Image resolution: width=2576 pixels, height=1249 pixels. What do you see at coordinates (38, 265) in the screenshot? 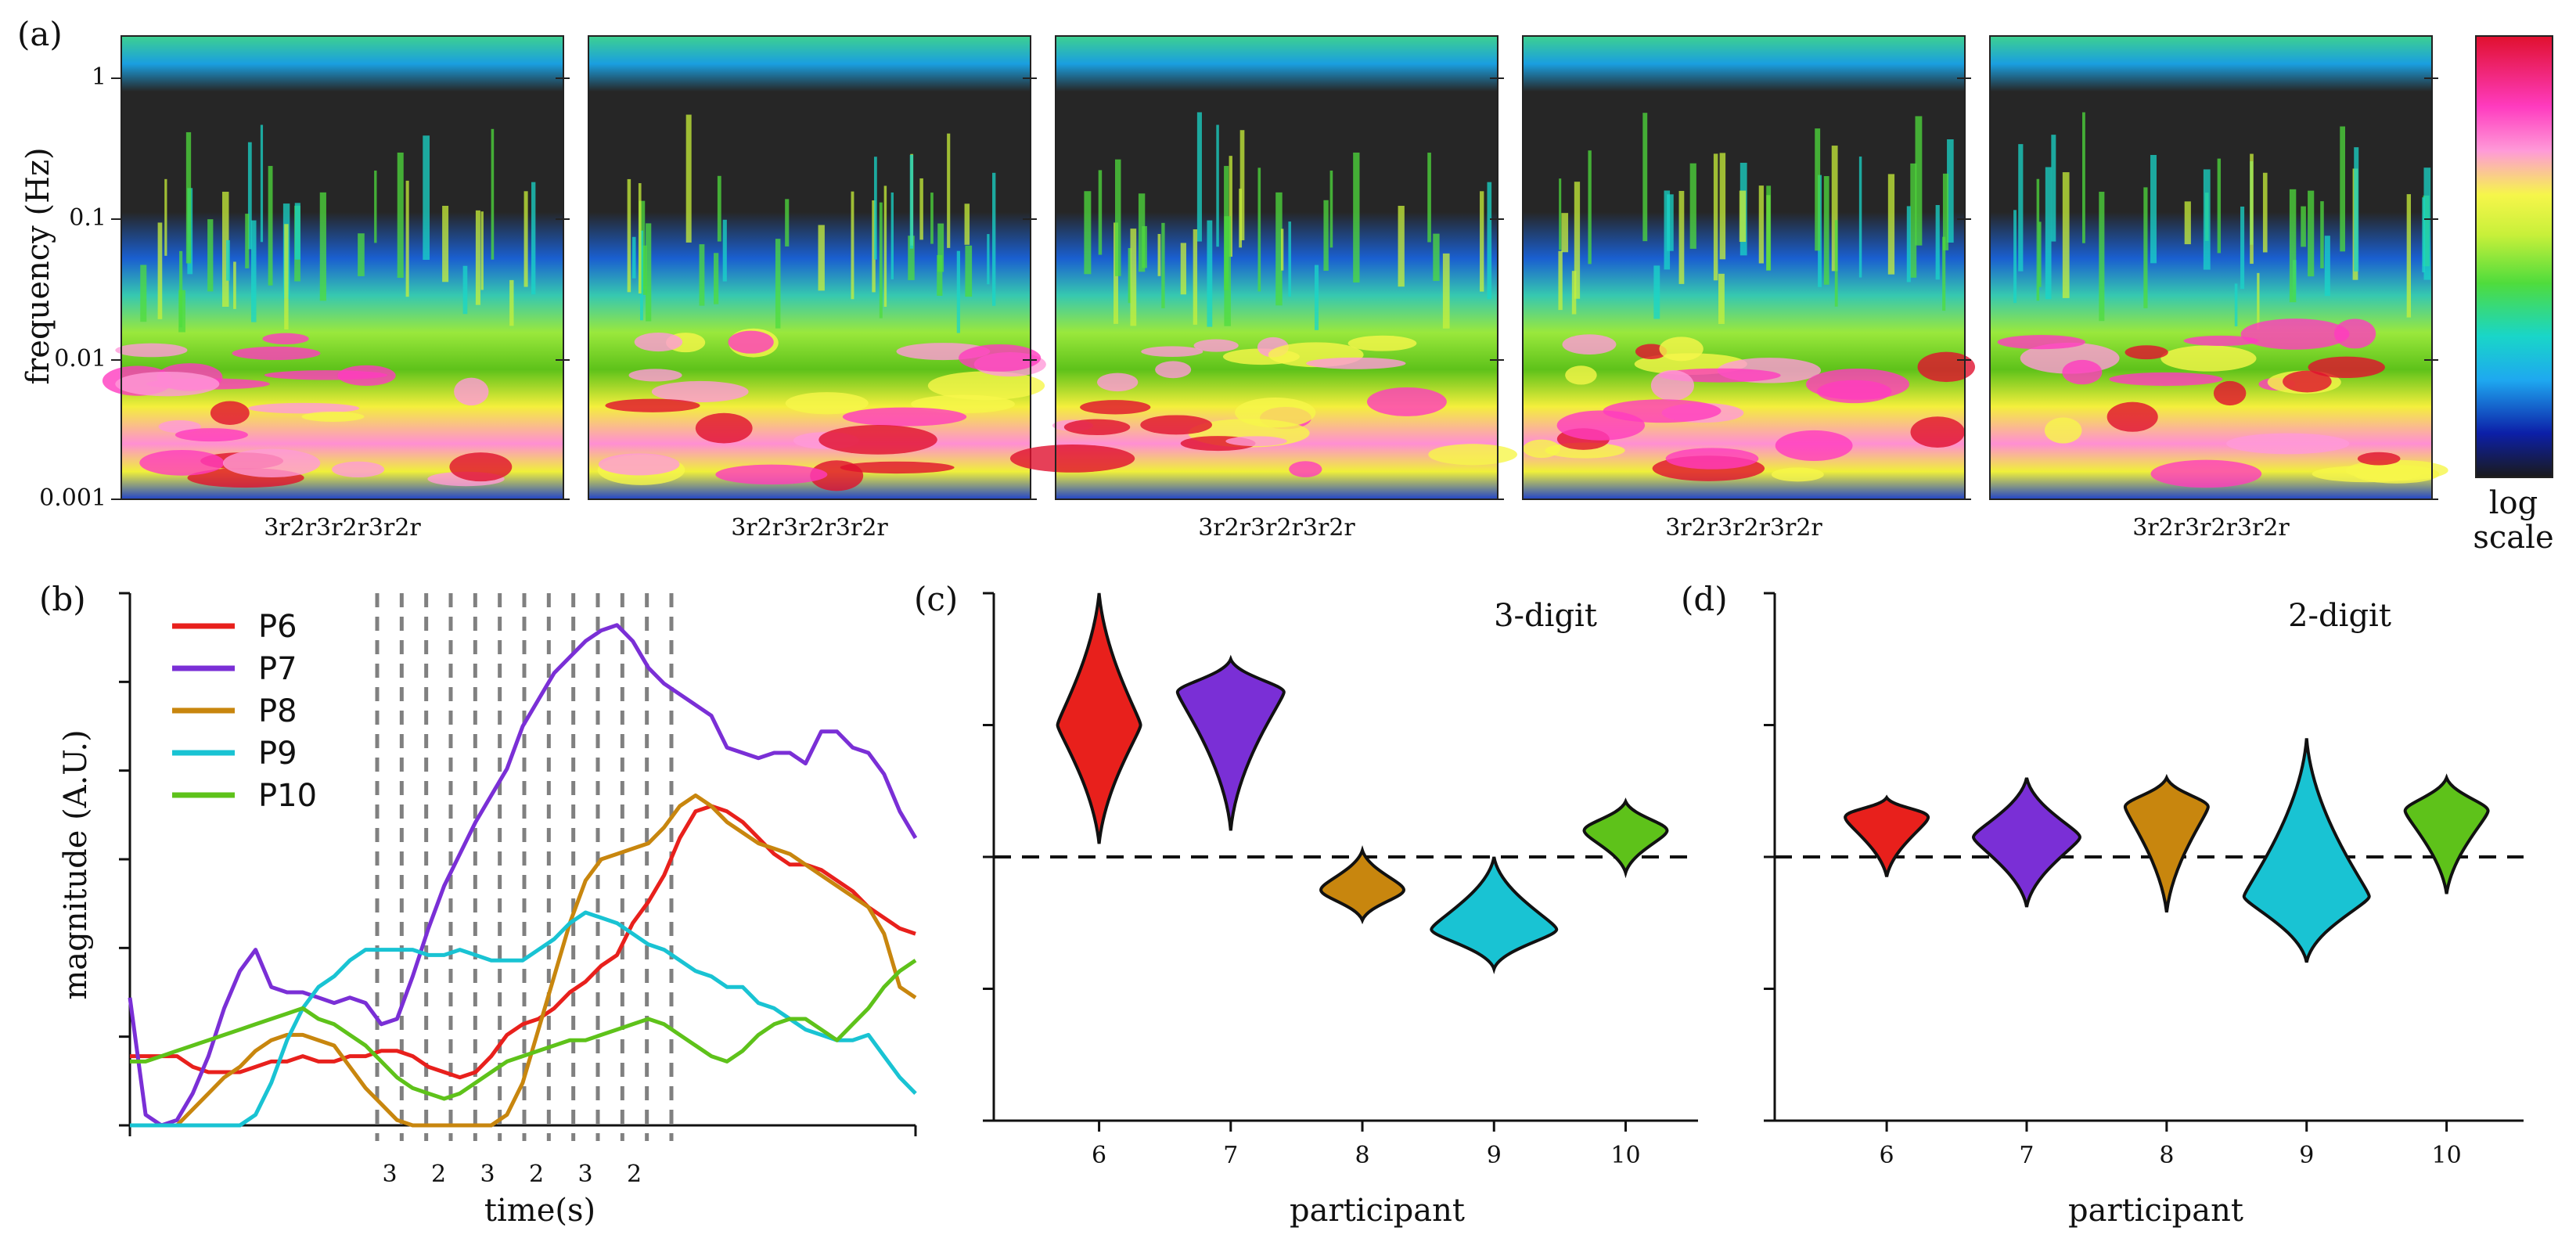
I see `spectrogram-ylabel: frequency (Hz)` at bounding box center [38, 265].